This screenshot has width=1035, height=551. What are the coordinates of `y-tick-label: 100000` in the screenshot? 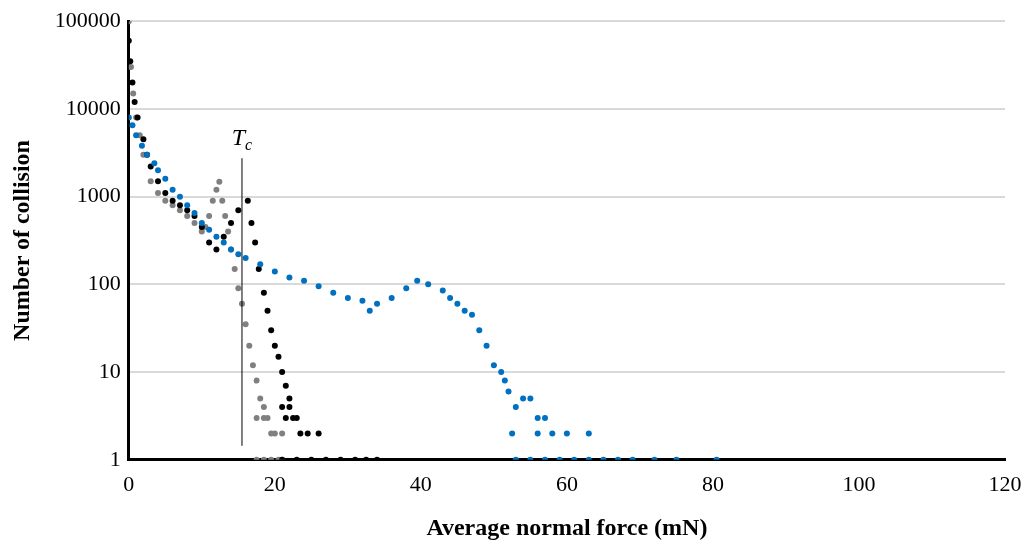 It's located at (87, 19).